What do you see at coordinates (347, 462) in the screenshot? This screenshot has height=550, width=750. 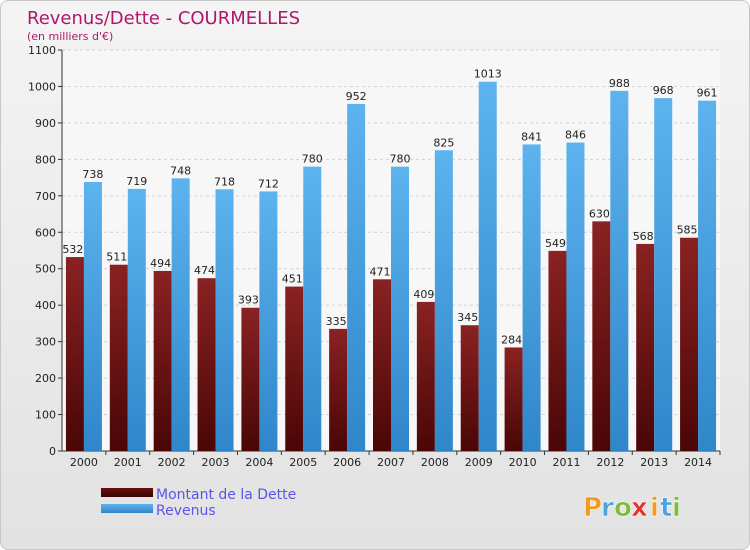 I see `x-tick-label: 2006` at bounding box center [347, 462].